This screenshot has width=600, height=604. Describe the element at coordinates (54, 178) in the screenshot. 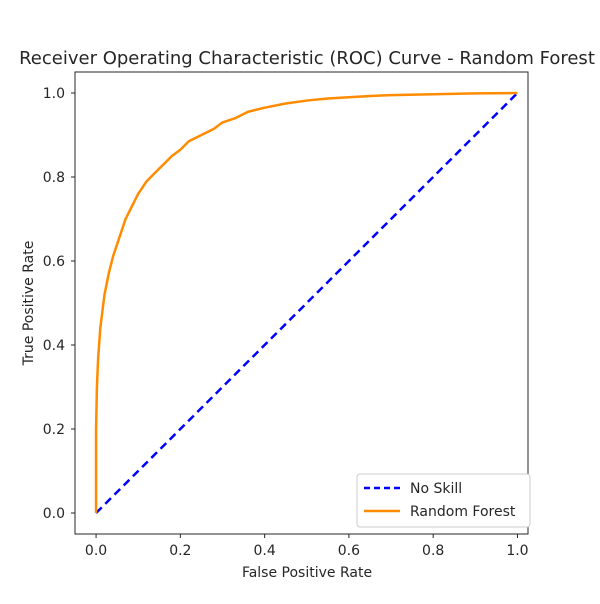

I see `y-tick-label-4: 0.8` at that location.